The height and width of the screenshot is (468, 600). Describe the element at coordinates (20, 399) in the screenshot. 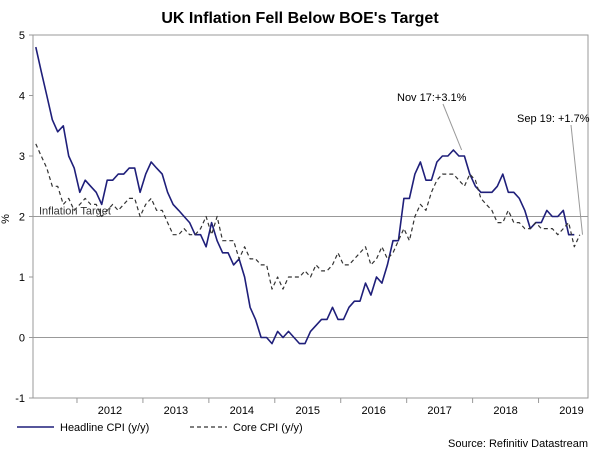

I see `y-tick-label: -1` at that location.